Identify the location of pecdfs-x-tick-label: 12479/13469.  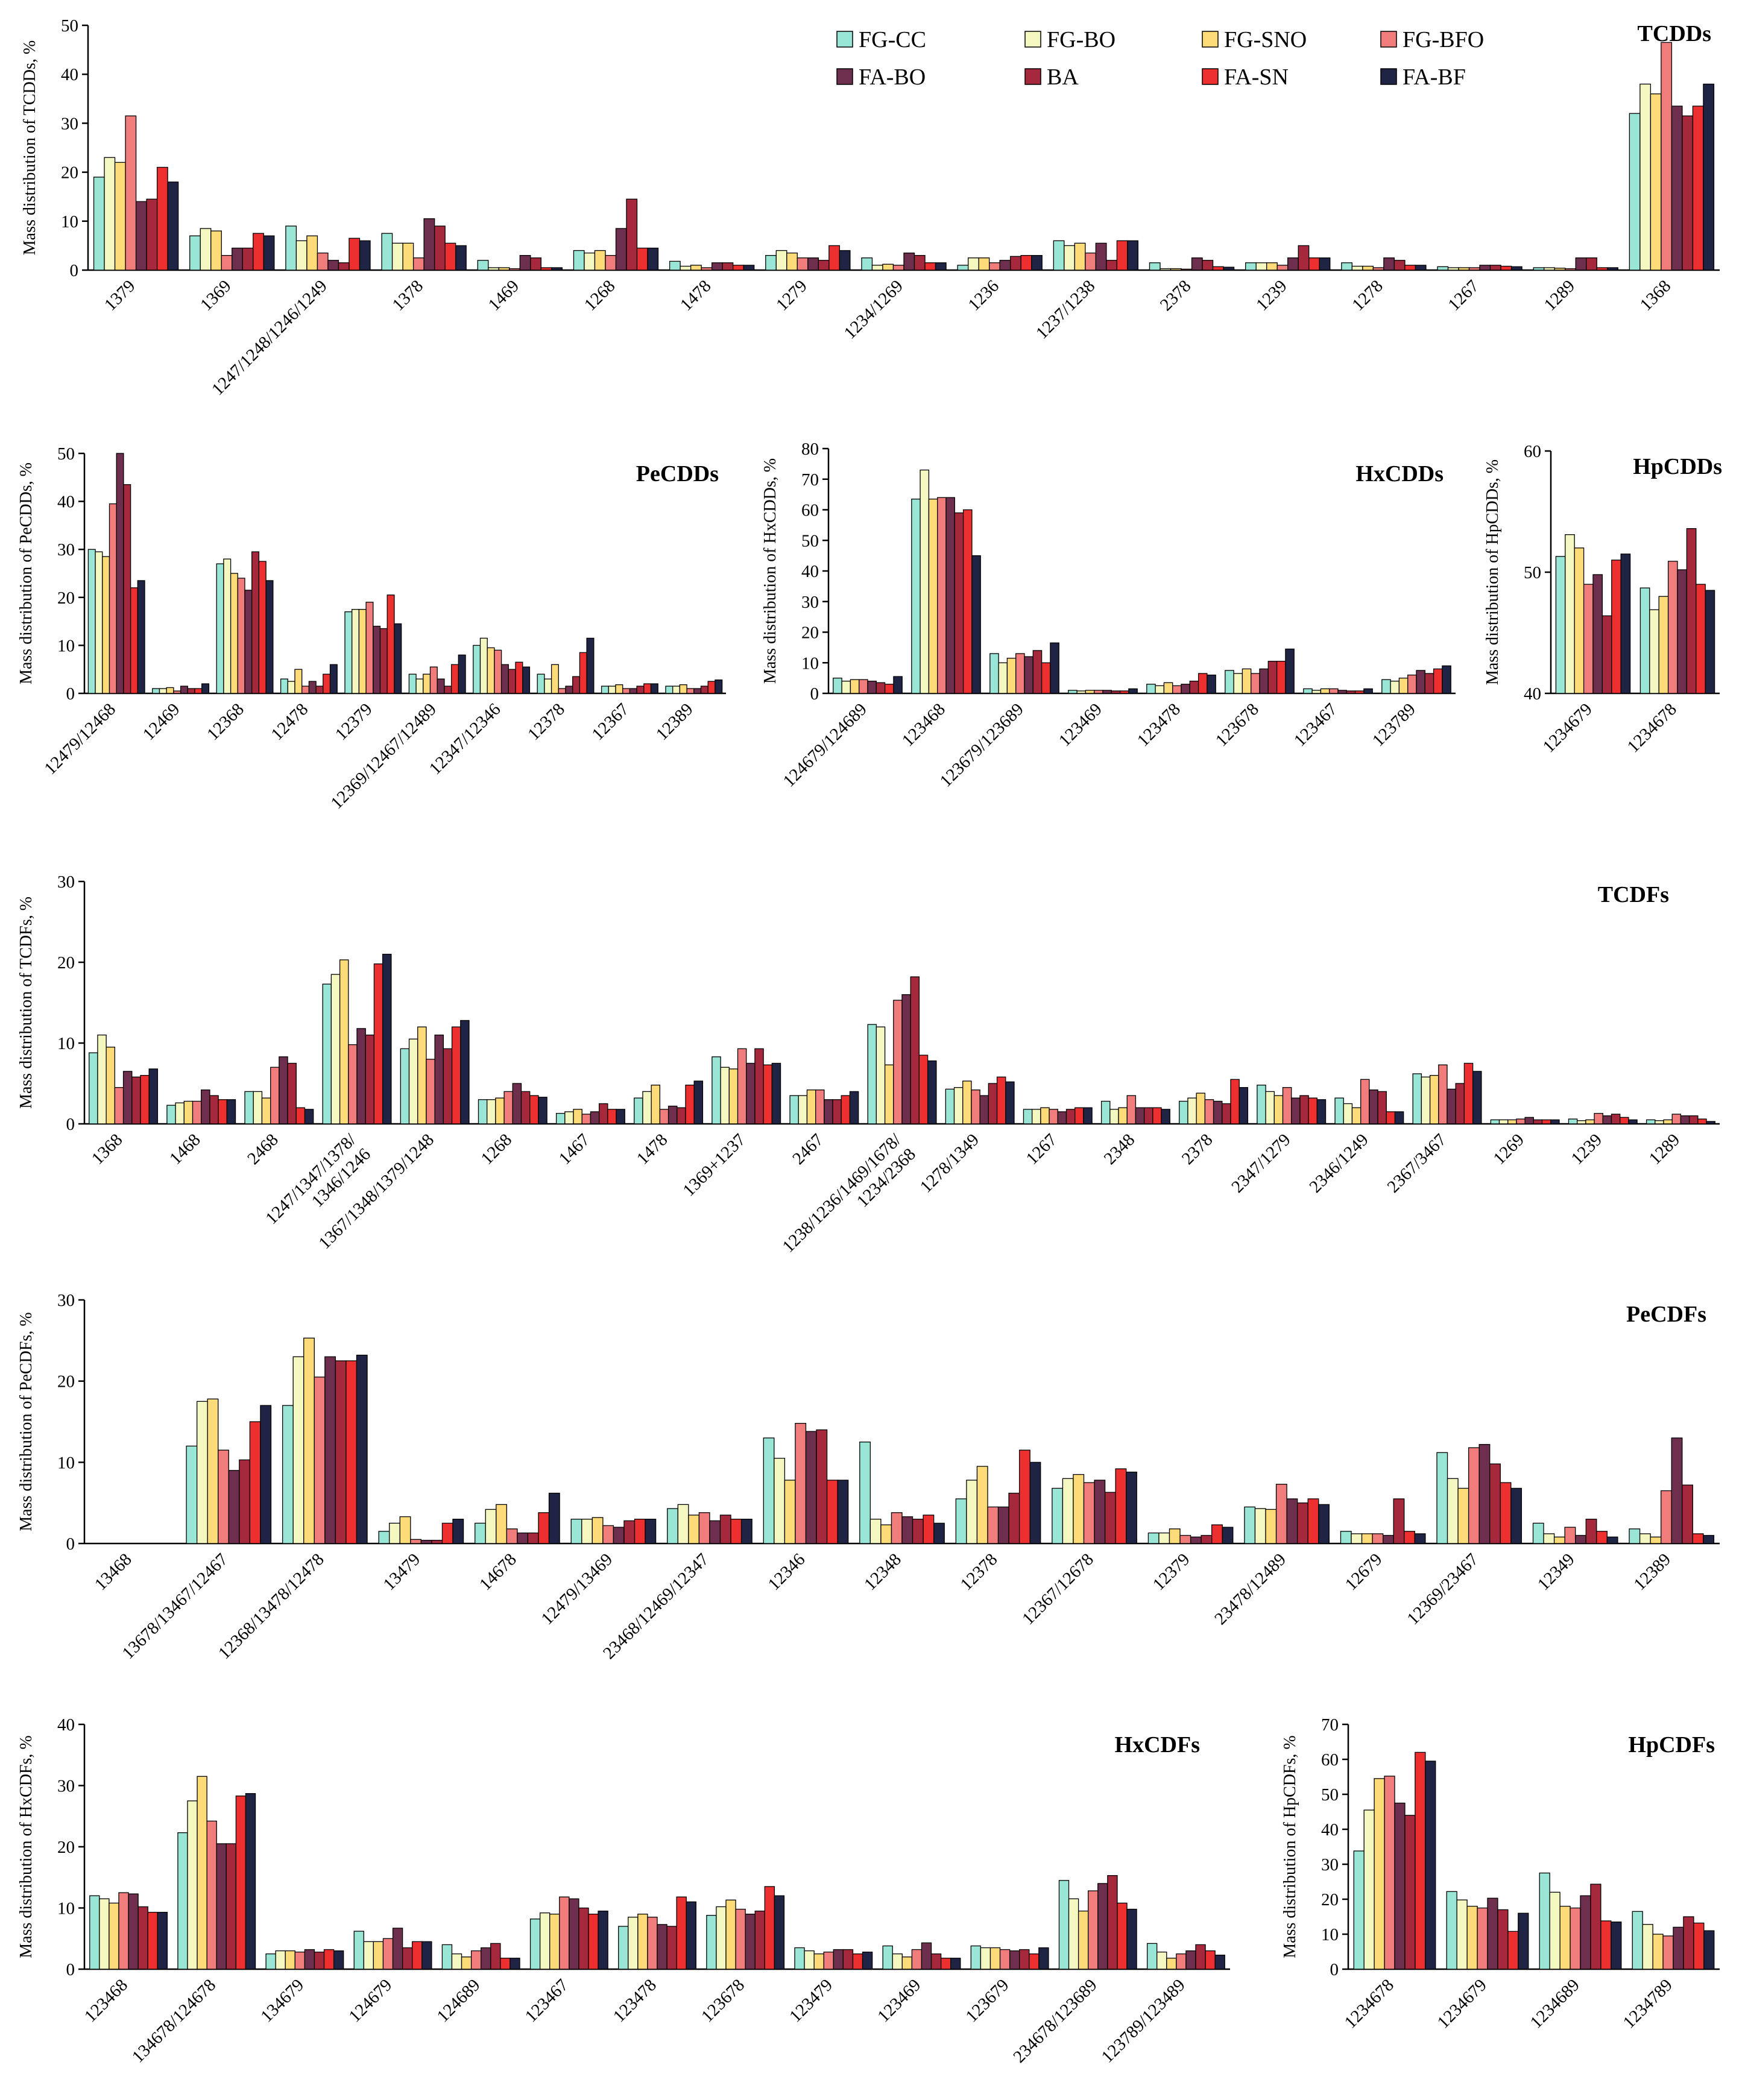
(577, 1589).